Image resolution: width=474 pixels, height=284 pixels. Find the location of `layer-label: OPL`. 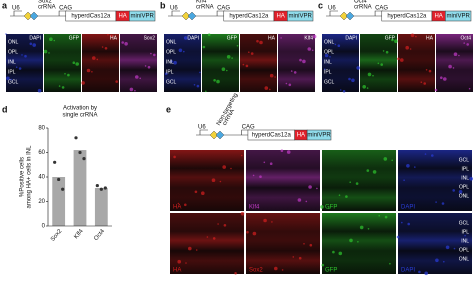

layer-label: OPL is located at coordinates (13, 52).